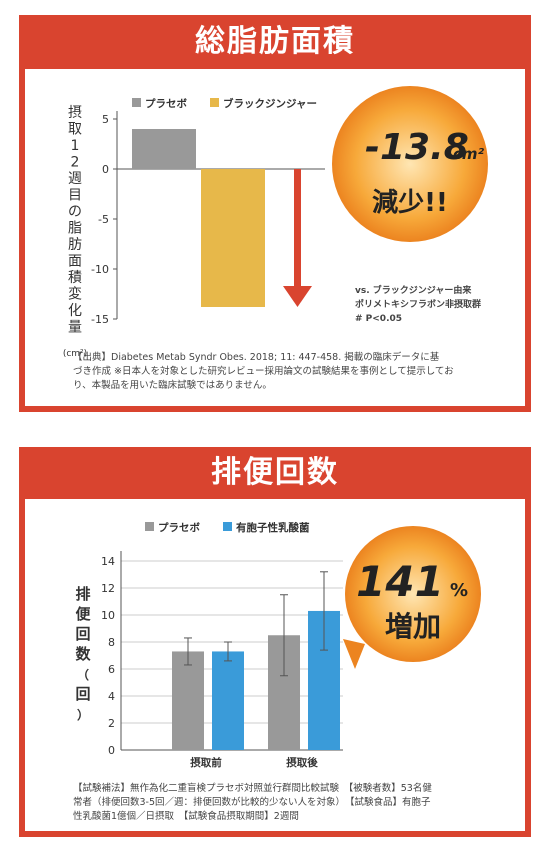 This screenshot has width=550, height=852. What do you see at coordinates (75, 294) in the screenshot?
I see `y-axis-label-char: 変` at bounding box center [75, 294].